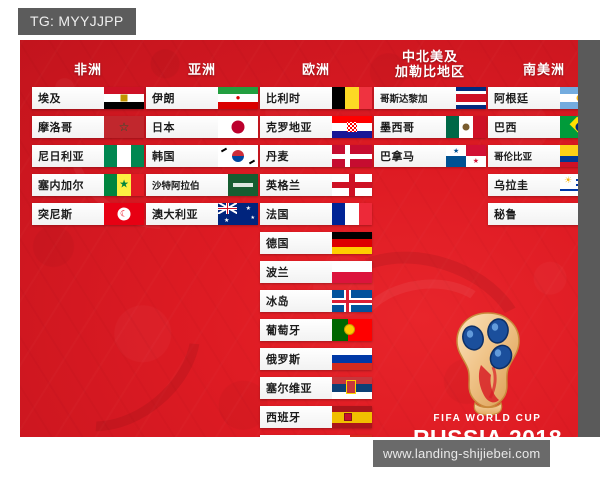 This screenshot has width=600, height=480. I want to click on flag-costa-rica-icon, so click(471, 98).